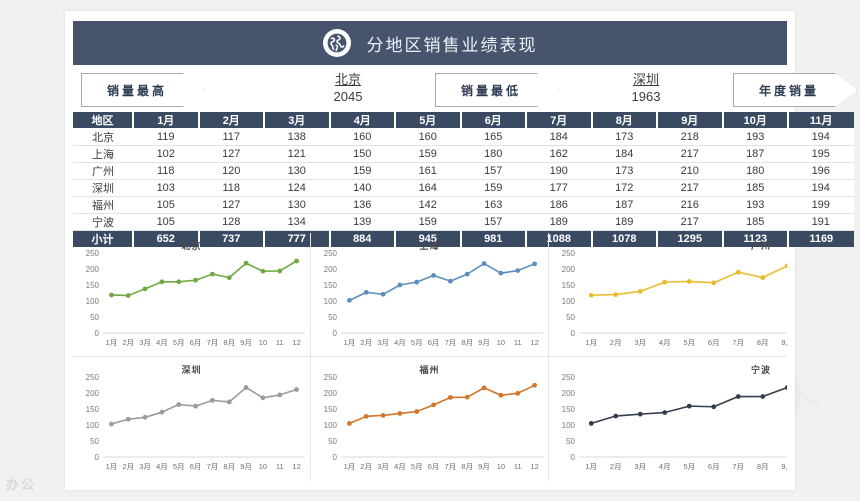 This screenshot has width=860, height=501. What do you see at coordinates (497, 90) in the screenshot?
I see `kpi-label-lowest: 销量最低` at bounding box center [497, 90].